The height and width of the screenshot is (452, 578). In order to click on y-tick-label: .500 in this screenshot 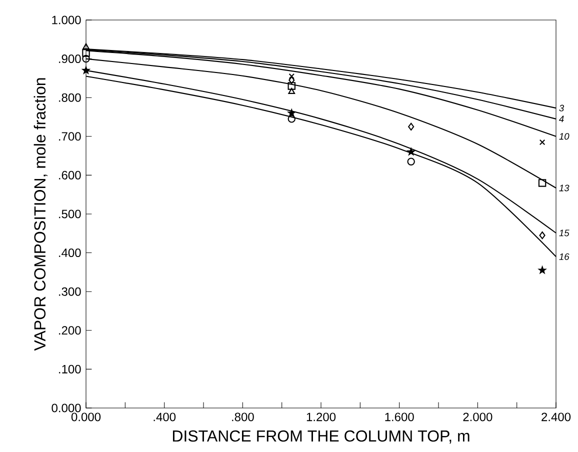, I will do `click(70, 214)`.